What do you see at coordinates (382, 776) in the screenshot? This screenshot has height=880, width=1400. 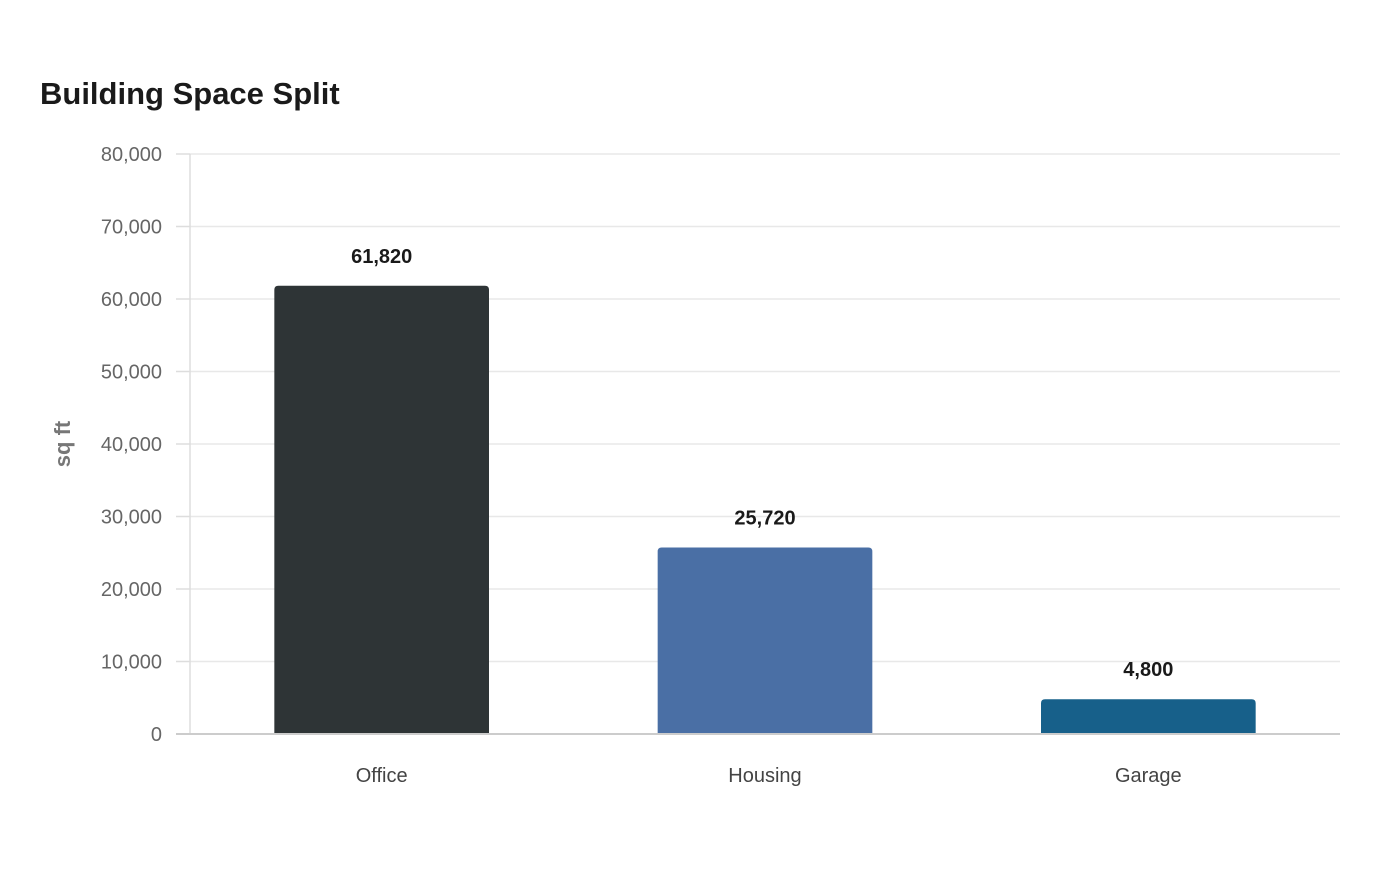 I see `x-tick-label: Office` at bounding box center [382, 776].